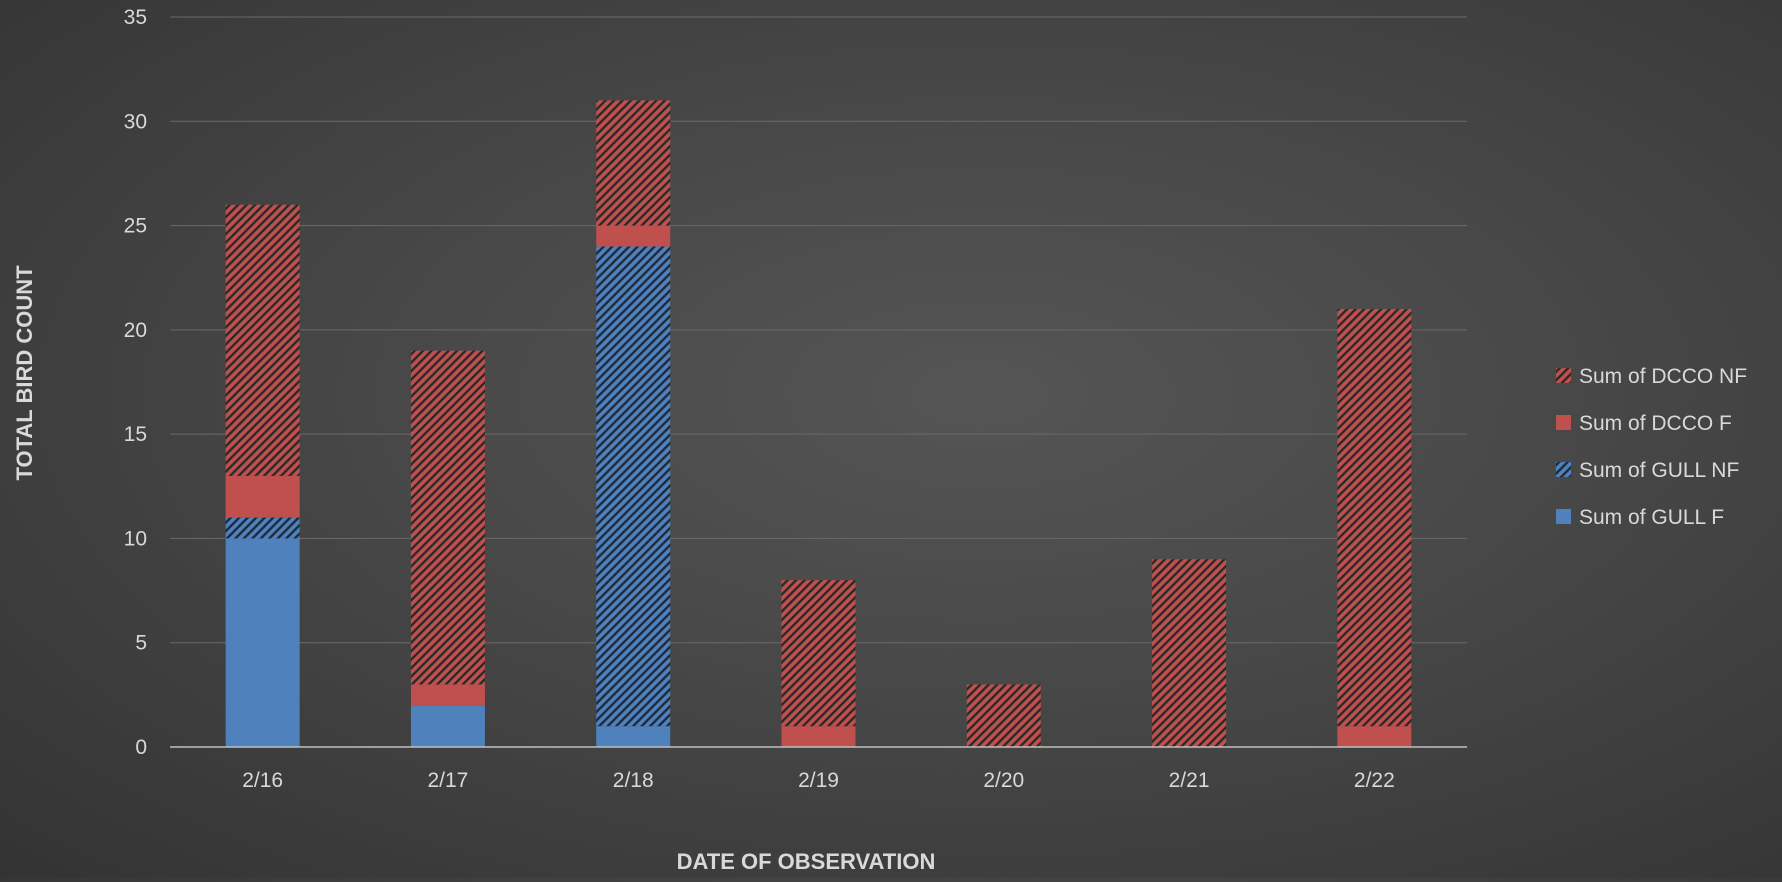 This screenshot has width=1782, height=882. Describe the element at coordinates (135, 17) in the screenshot. I see `y-tick-label: 35` at that location.